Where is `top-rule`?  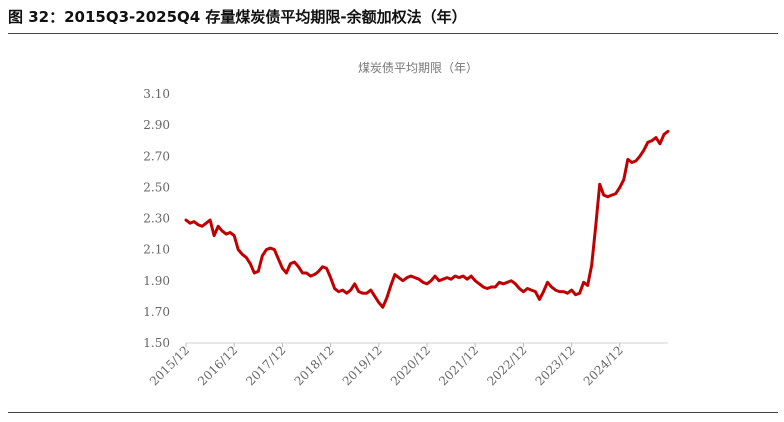
top-rule is located at coordinates (393, 33).